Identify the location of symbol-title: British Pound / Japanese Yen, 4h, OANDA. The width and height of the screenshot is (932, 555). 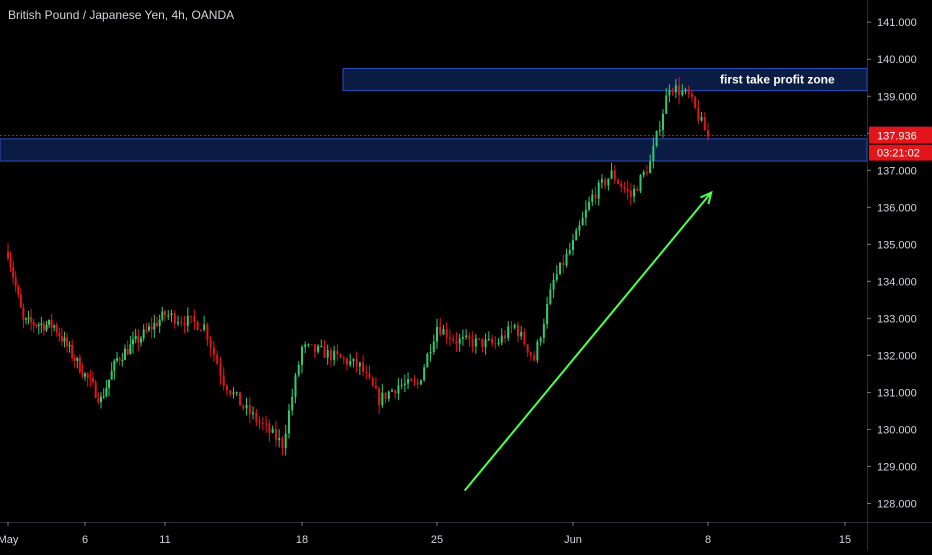
(121, 15).